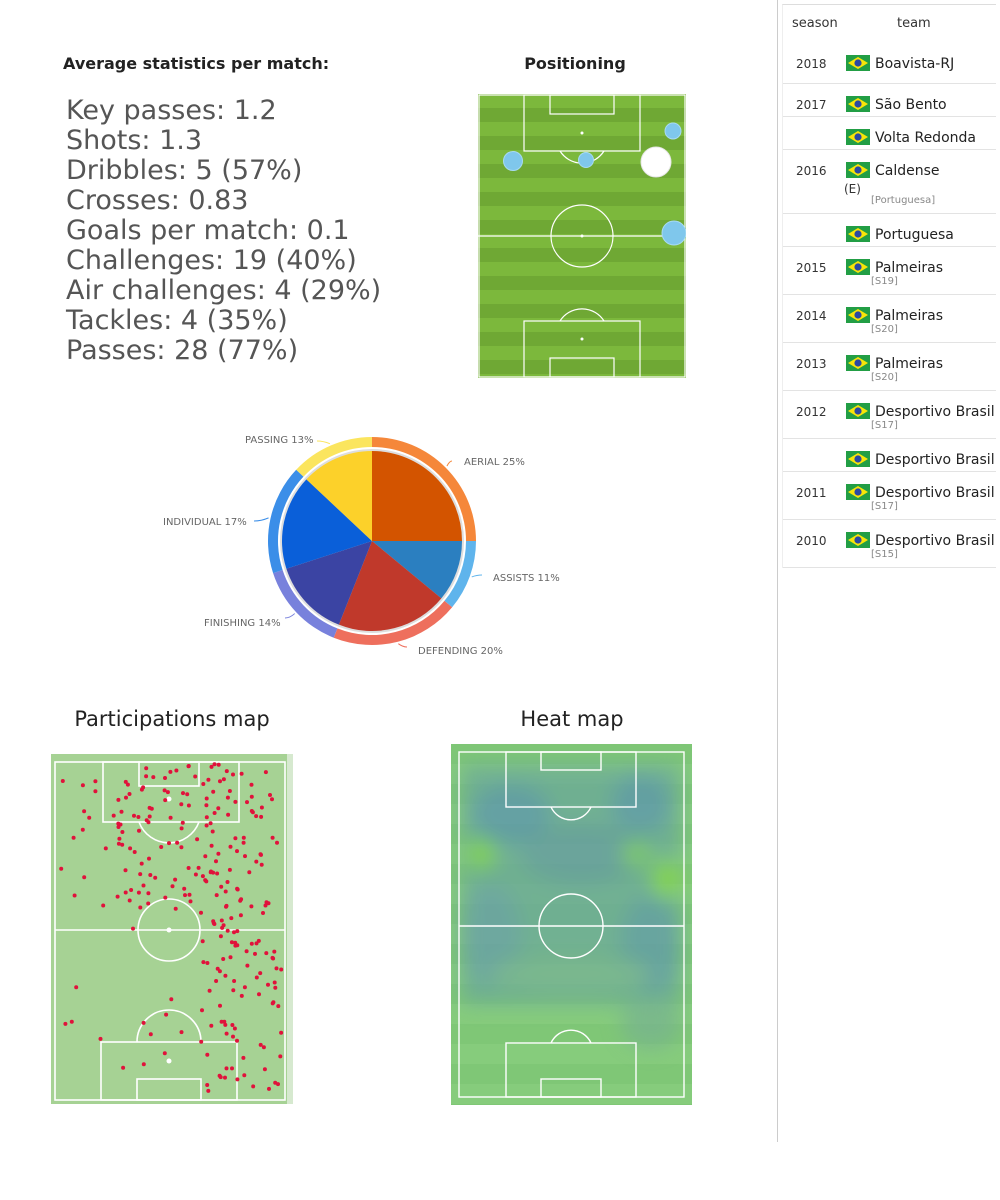  I want to click on career-row: 2011 Desportivo Brasil [S17], so click(889, 496).